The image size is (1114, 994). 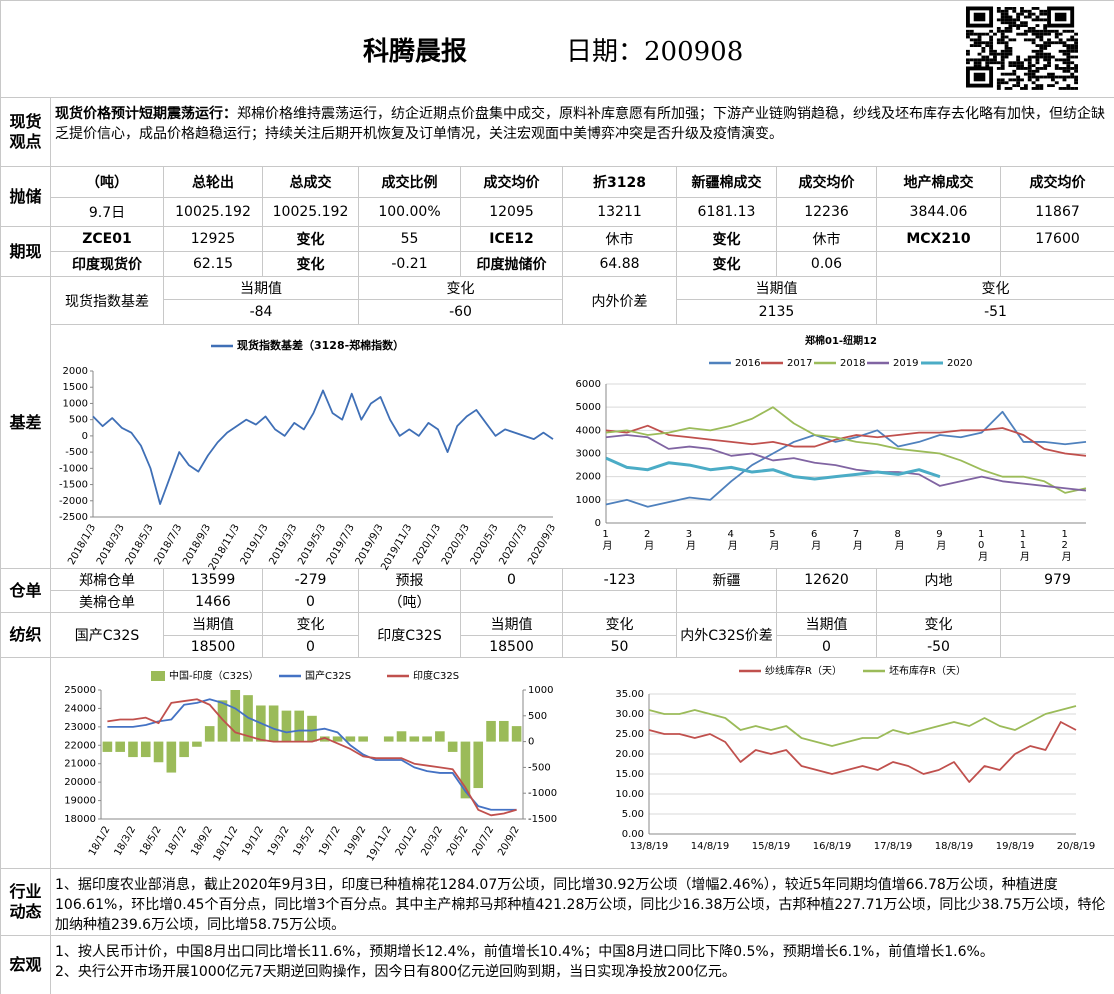 I want to click on table-cell: 10025.192, so click(x=213, y=212).